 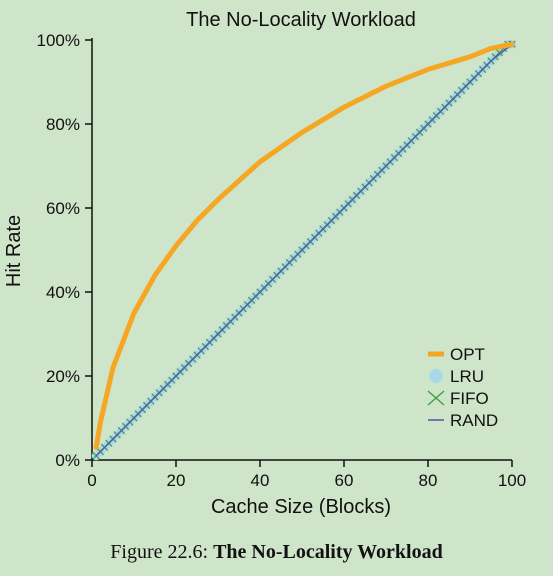 What do you see at coordinates (328, 552) in the screenshot?
I see `caption-title: The No-Locality Workload` at bounding box center [328, 552].